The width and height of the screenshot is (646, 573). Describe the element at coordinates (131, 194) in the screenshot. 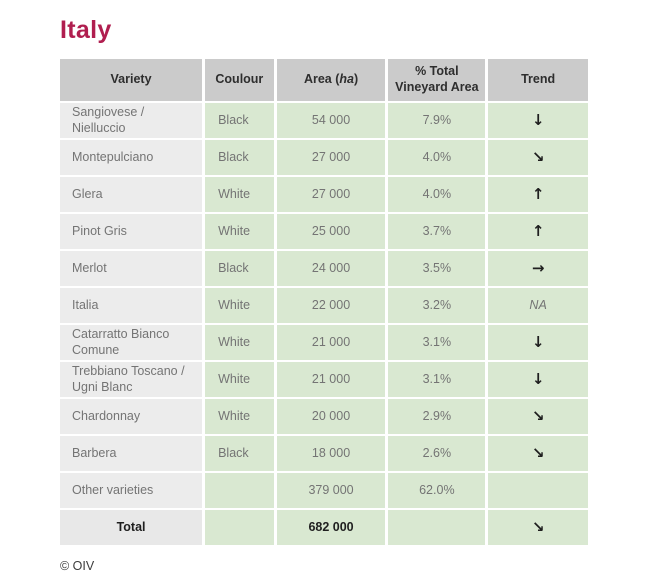

I see `variety-cell: Glera` at that location.